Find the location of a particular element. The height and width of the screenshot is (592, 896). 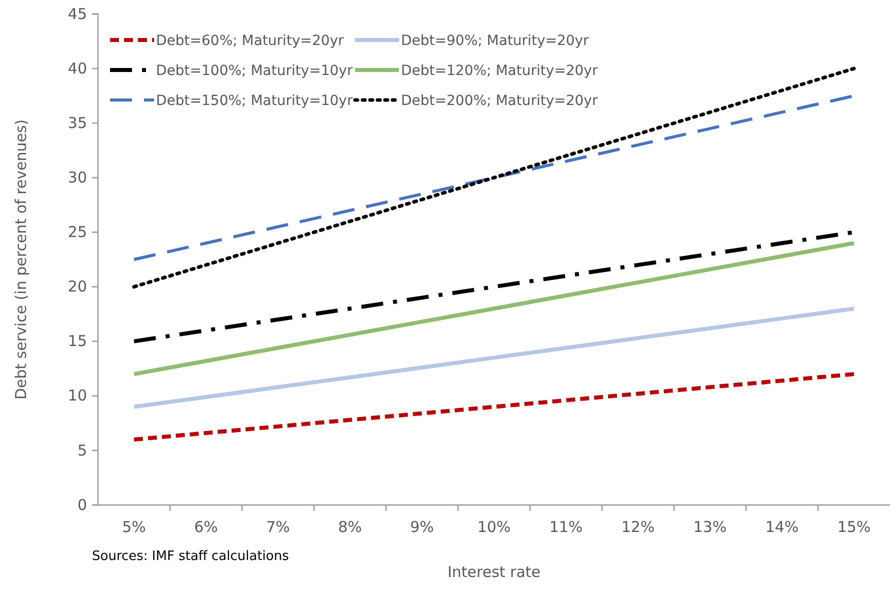

y-tick-label: 45 is located at coordinates (77, 13).